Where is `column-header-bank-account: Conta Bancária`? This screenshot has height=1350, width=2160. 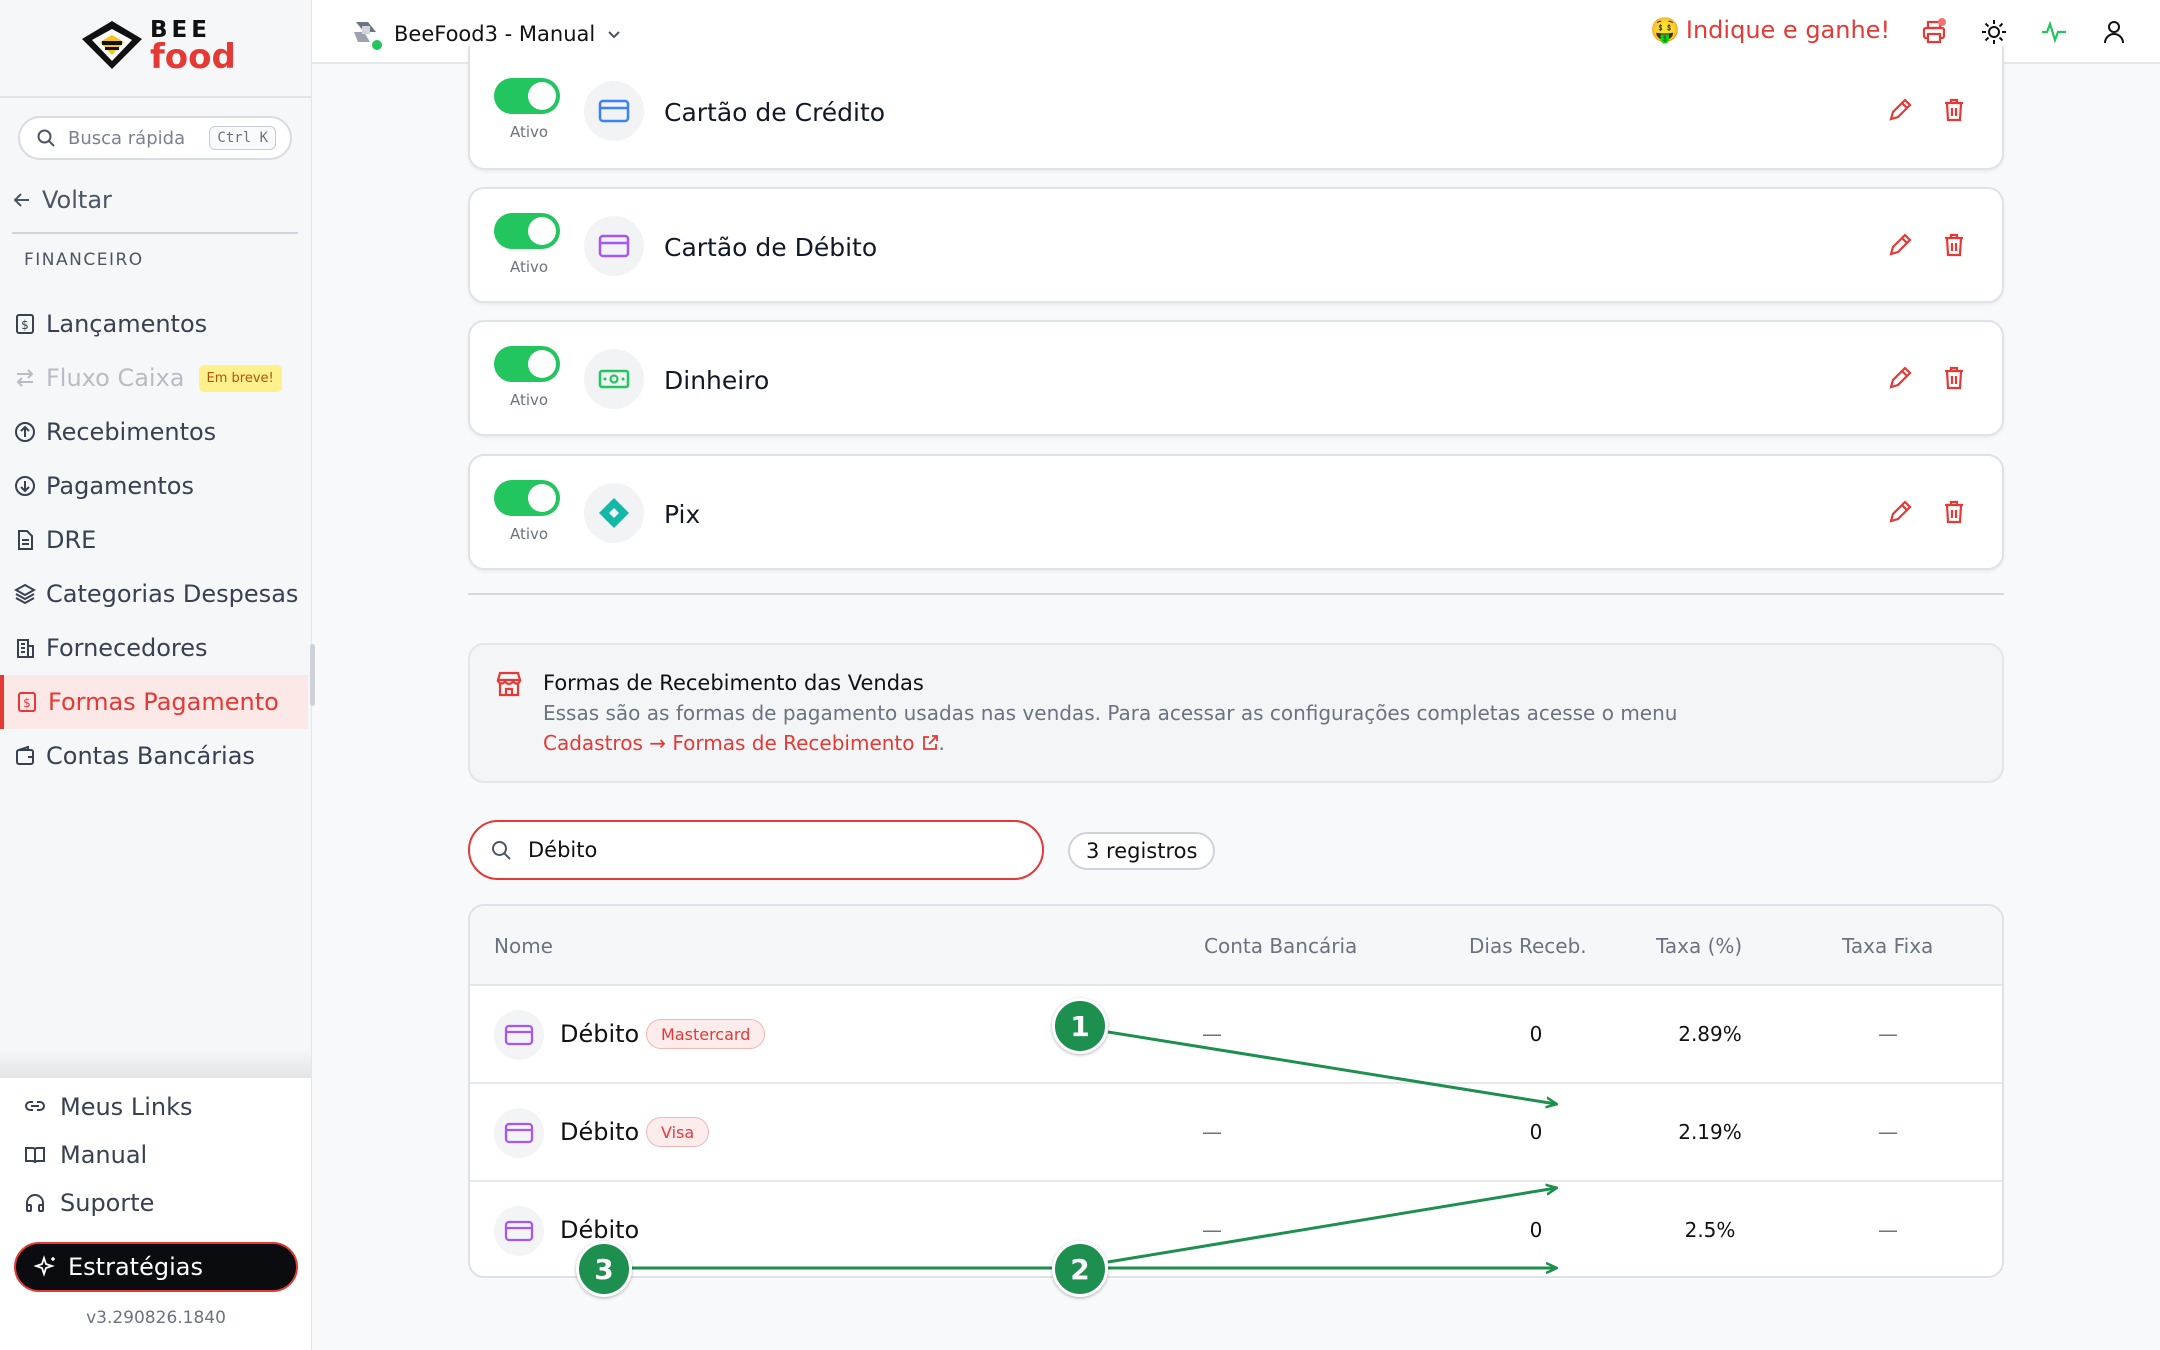 column-header-bank-account: Conta Bancária is located at coordinates (1281, 946).